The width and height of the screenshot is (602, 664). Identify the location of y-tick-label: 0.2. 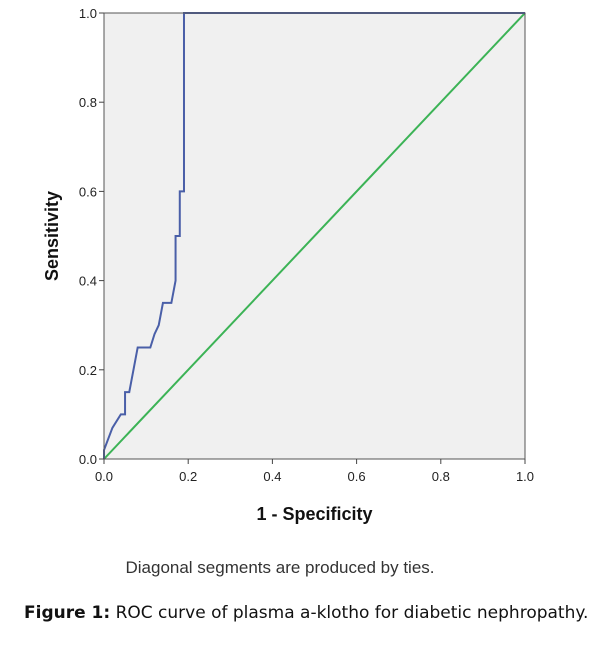
(88, 370).